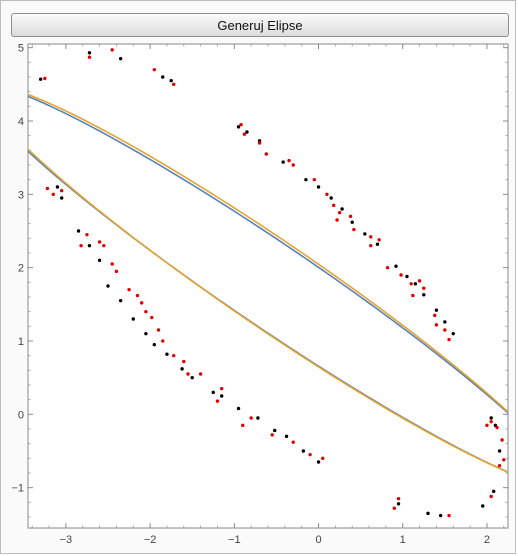 This screenshot has height=556, width=518. What do you see at coordinates (487, 540) in the screenshot?
I see `x-tick-label: 2` at bounding box center [487, 540].